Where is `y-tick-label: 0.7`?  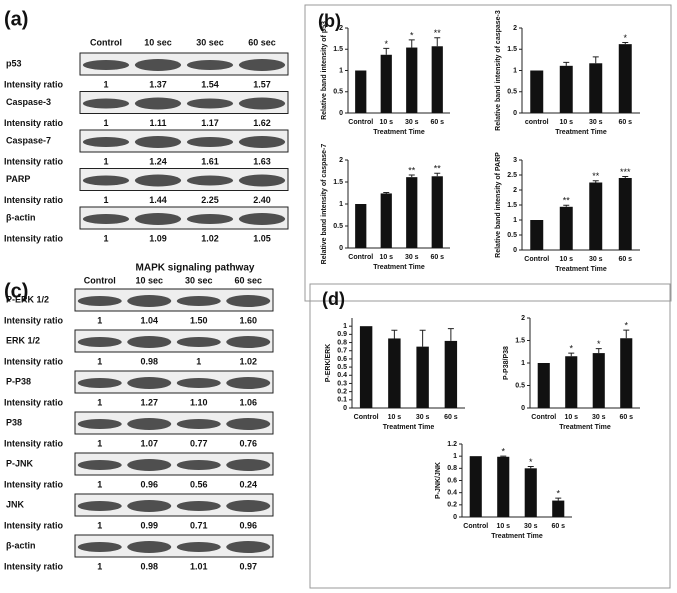
y-tick-label: 0.7 is located at coordinates (342, 351).